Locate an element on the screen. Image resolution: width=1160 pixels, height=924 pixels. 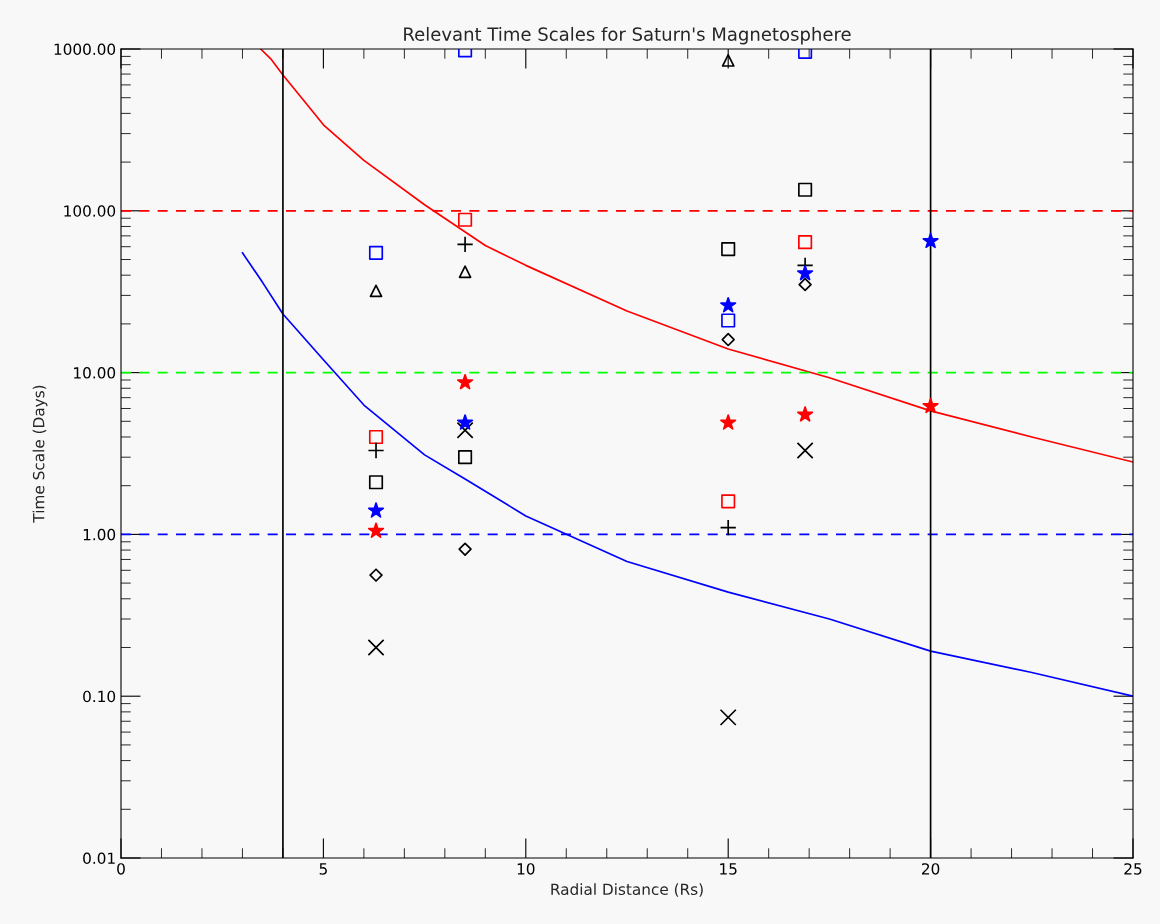
y-tick-label: 1.00 is located at coordinates (99, 534).